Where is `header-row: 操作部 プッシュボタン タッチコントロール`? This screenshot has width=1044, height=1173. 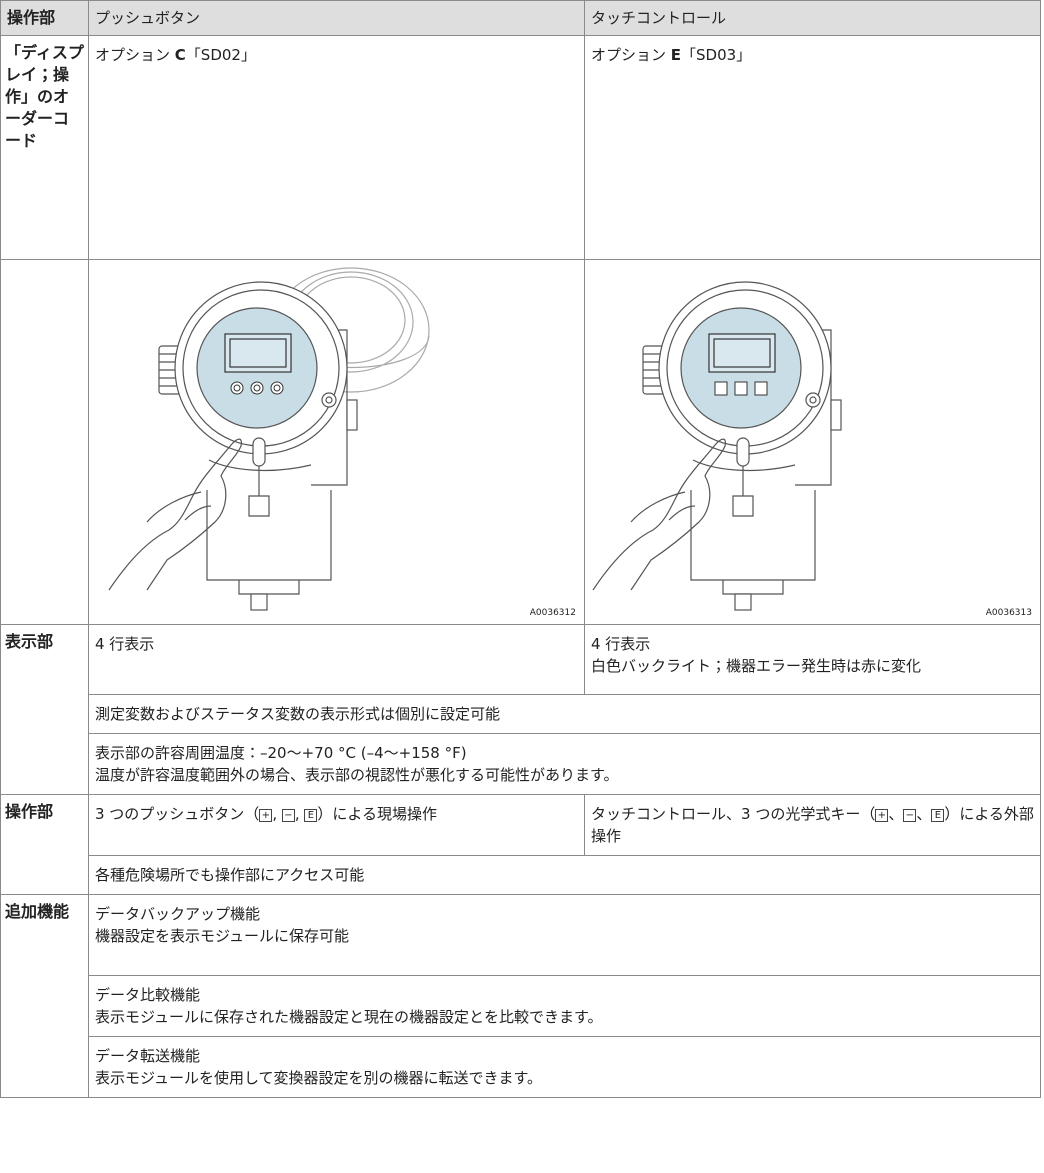 header-row: 操作部 プッシュボタン タッチコントロール is located at coordinates (520, 18).